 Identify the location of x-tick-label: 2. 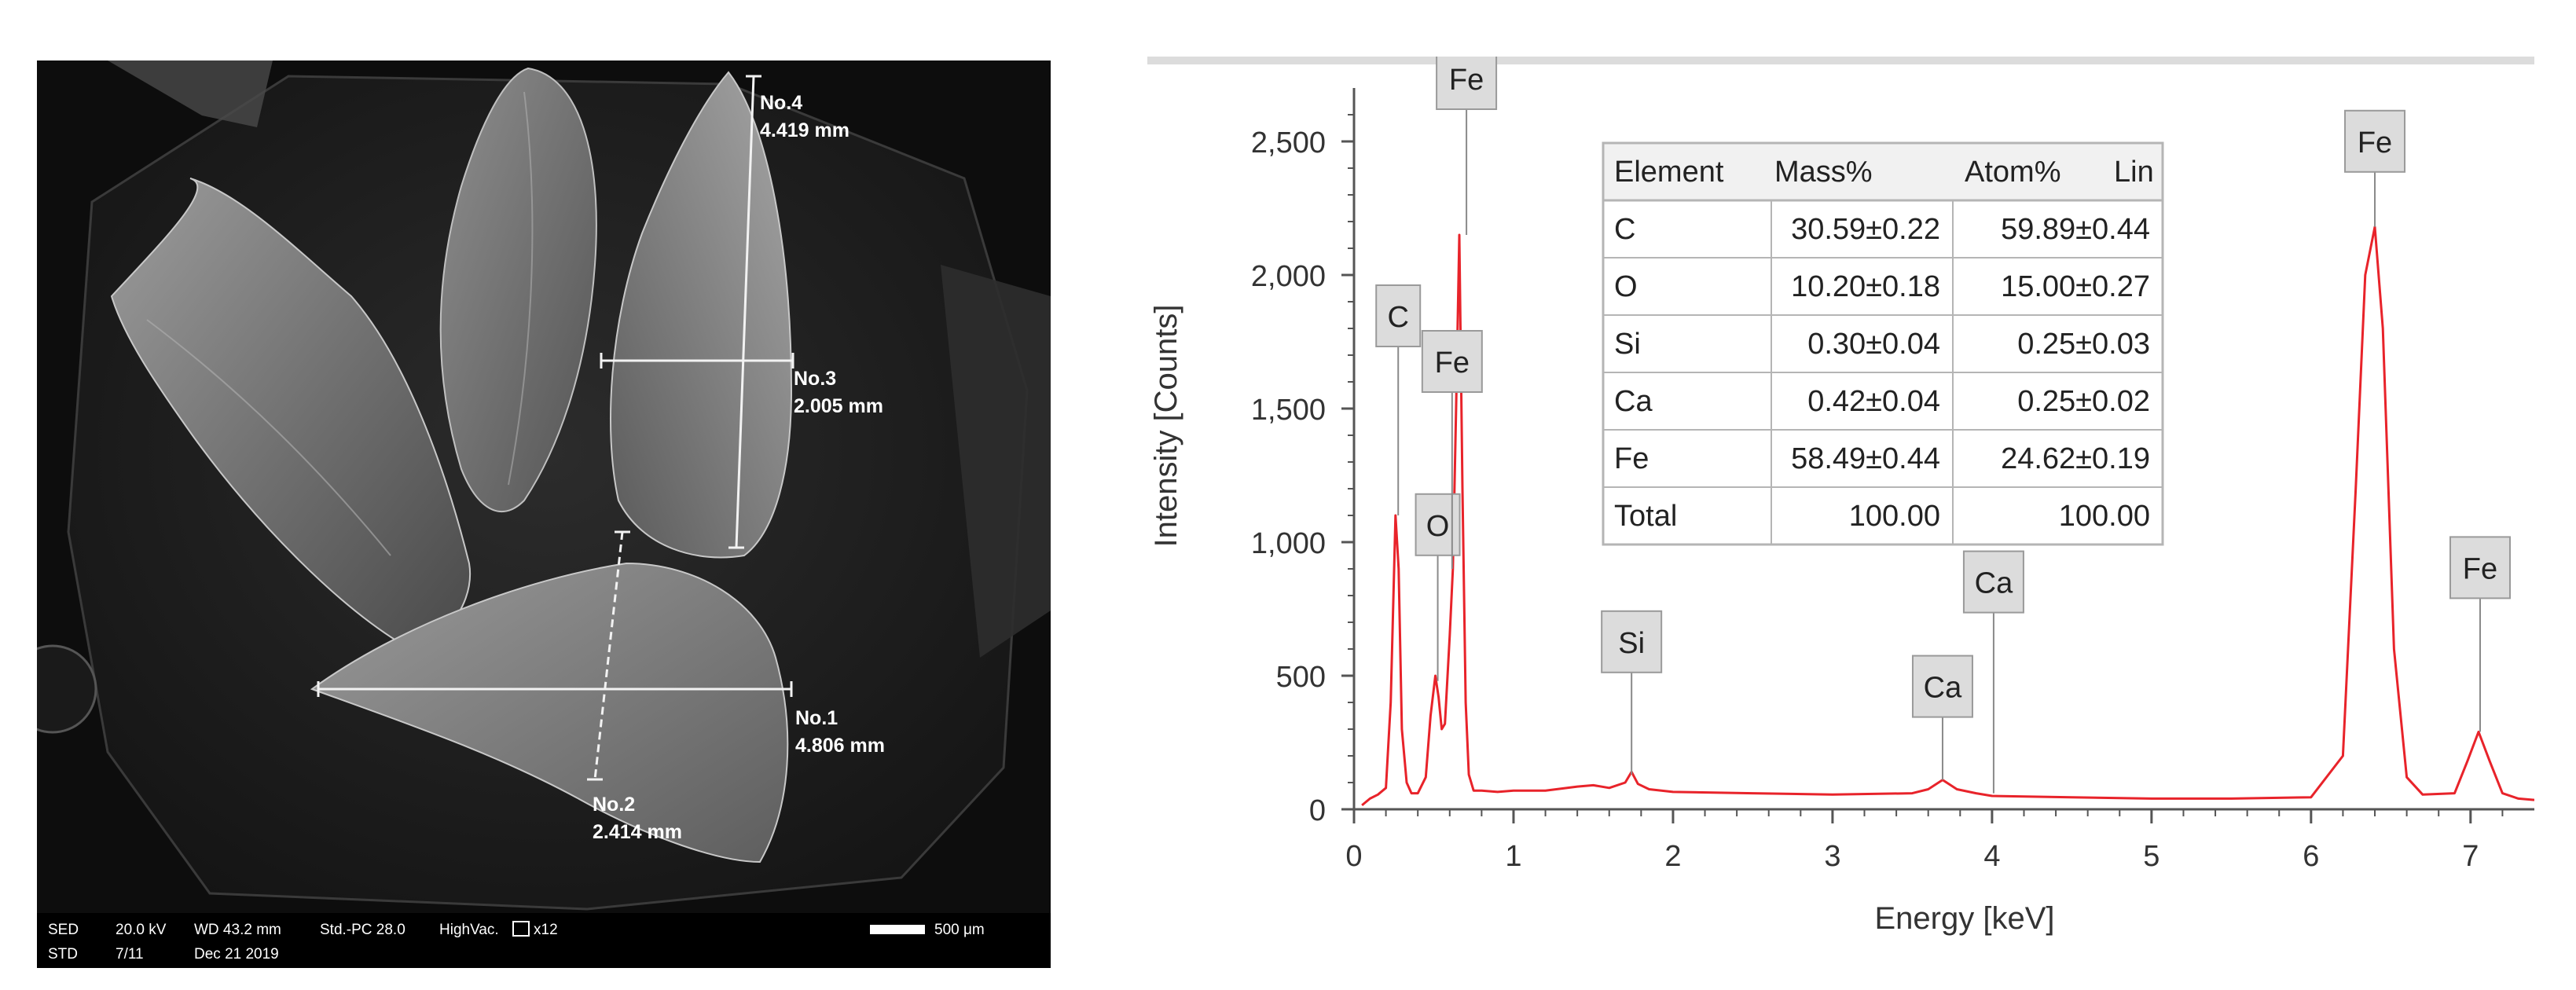
(1673, 856).